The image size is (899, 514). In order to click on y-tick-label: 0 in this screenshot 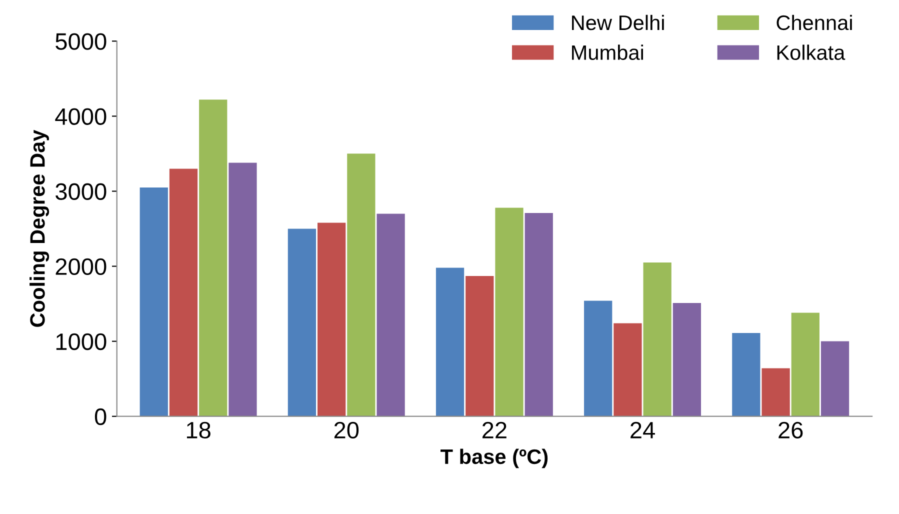, I will do `click(100, 417)`.